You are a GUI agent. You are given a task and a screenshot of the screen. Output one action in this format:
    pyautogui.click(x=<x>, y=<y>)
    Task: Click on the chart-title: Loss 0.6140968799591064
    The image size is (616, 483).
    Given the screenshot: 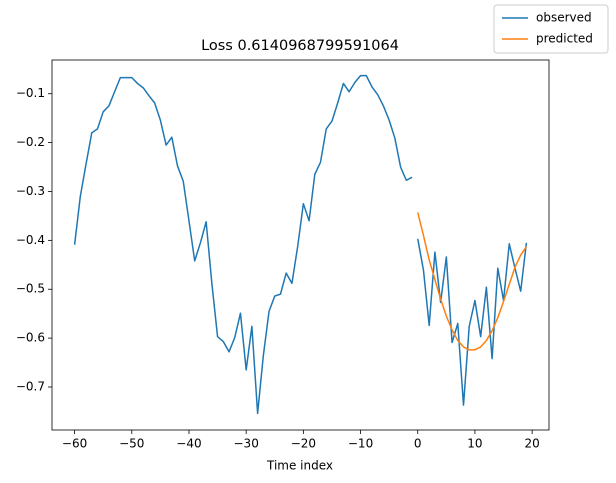 What is the action you would take?
    pyautogui.click(x=300, y=46)
    